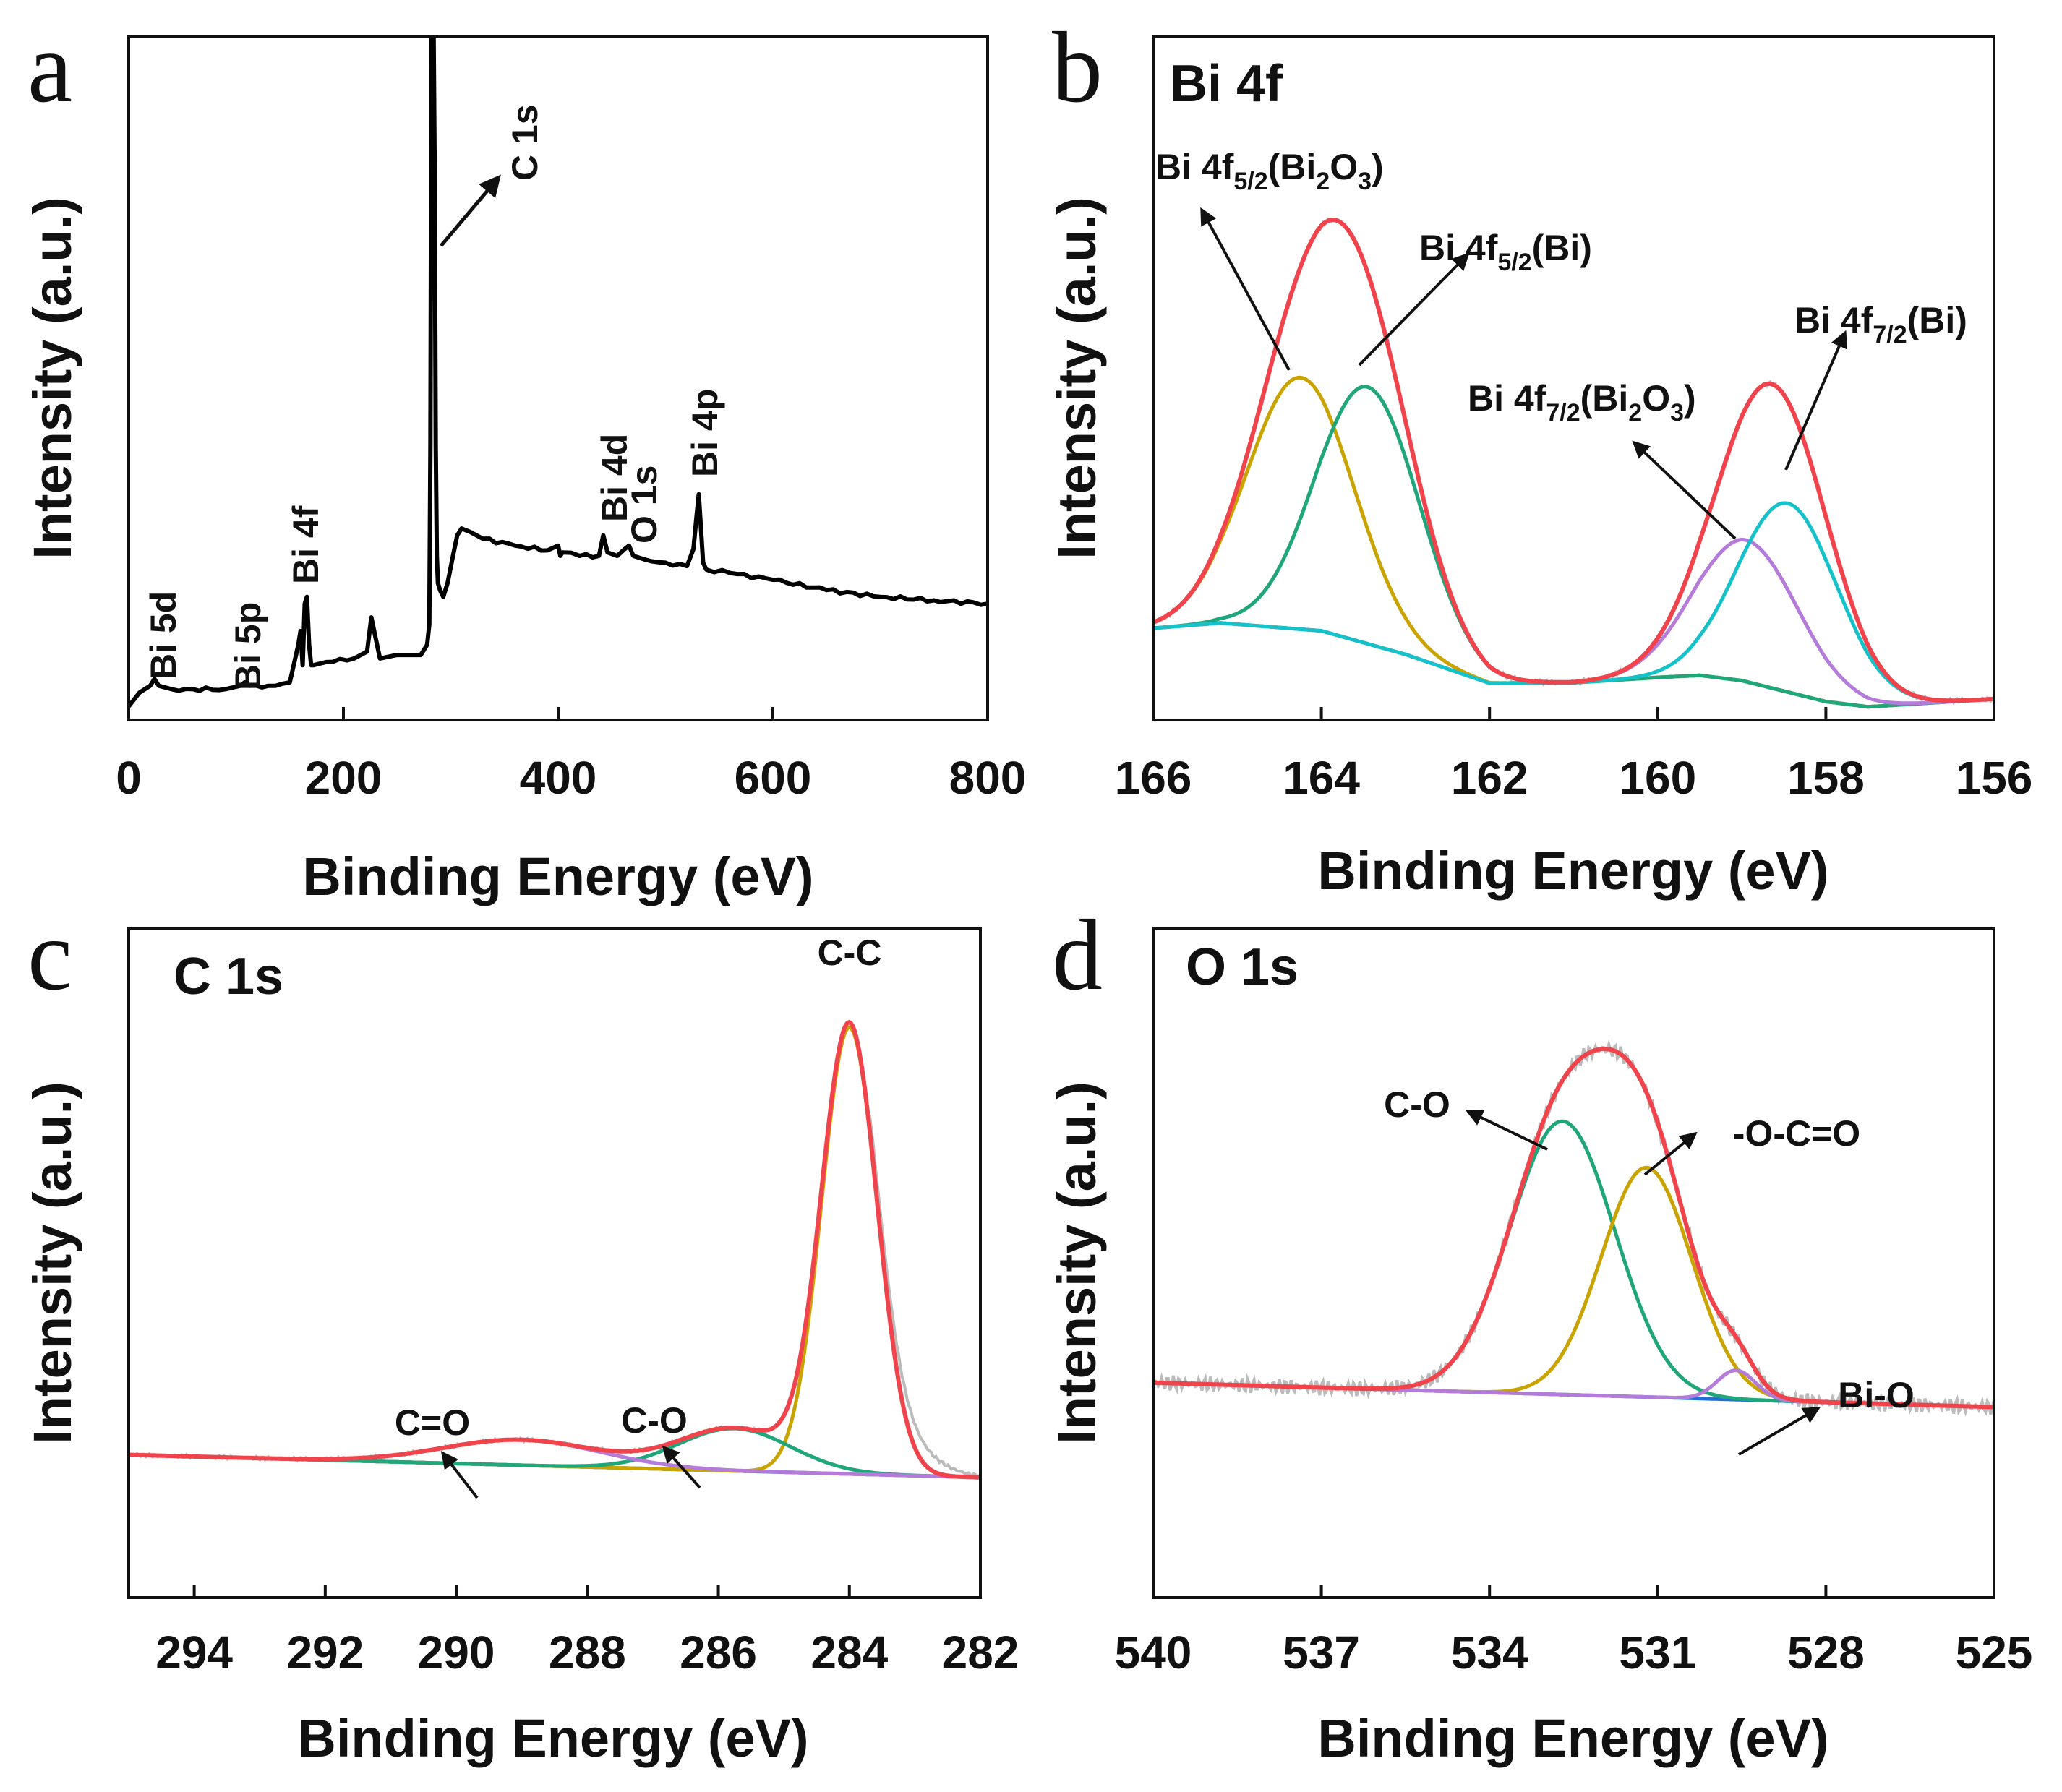 The height and width of the screenshot is (1792, 2062). I want to click on arrow-d-bi-o, so click(1779, 1432).